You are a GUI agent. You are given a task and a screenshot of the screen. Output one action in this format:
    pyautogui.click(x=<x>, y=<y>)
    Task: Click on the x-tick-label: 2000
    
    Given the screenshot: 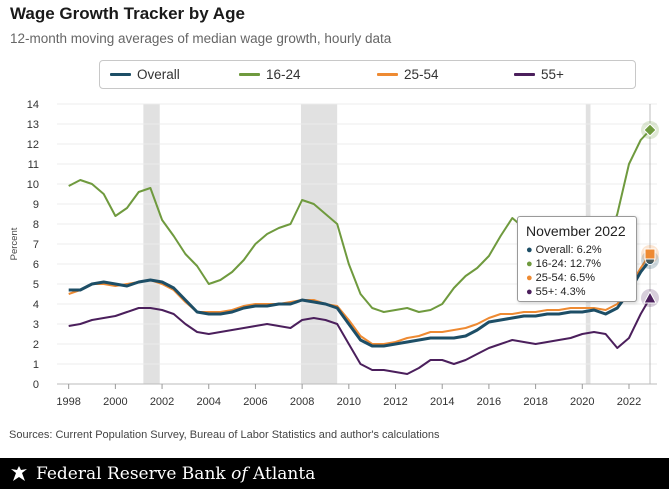 What is the action you would take?
    pyautogui.click(x=115, y=402)
    